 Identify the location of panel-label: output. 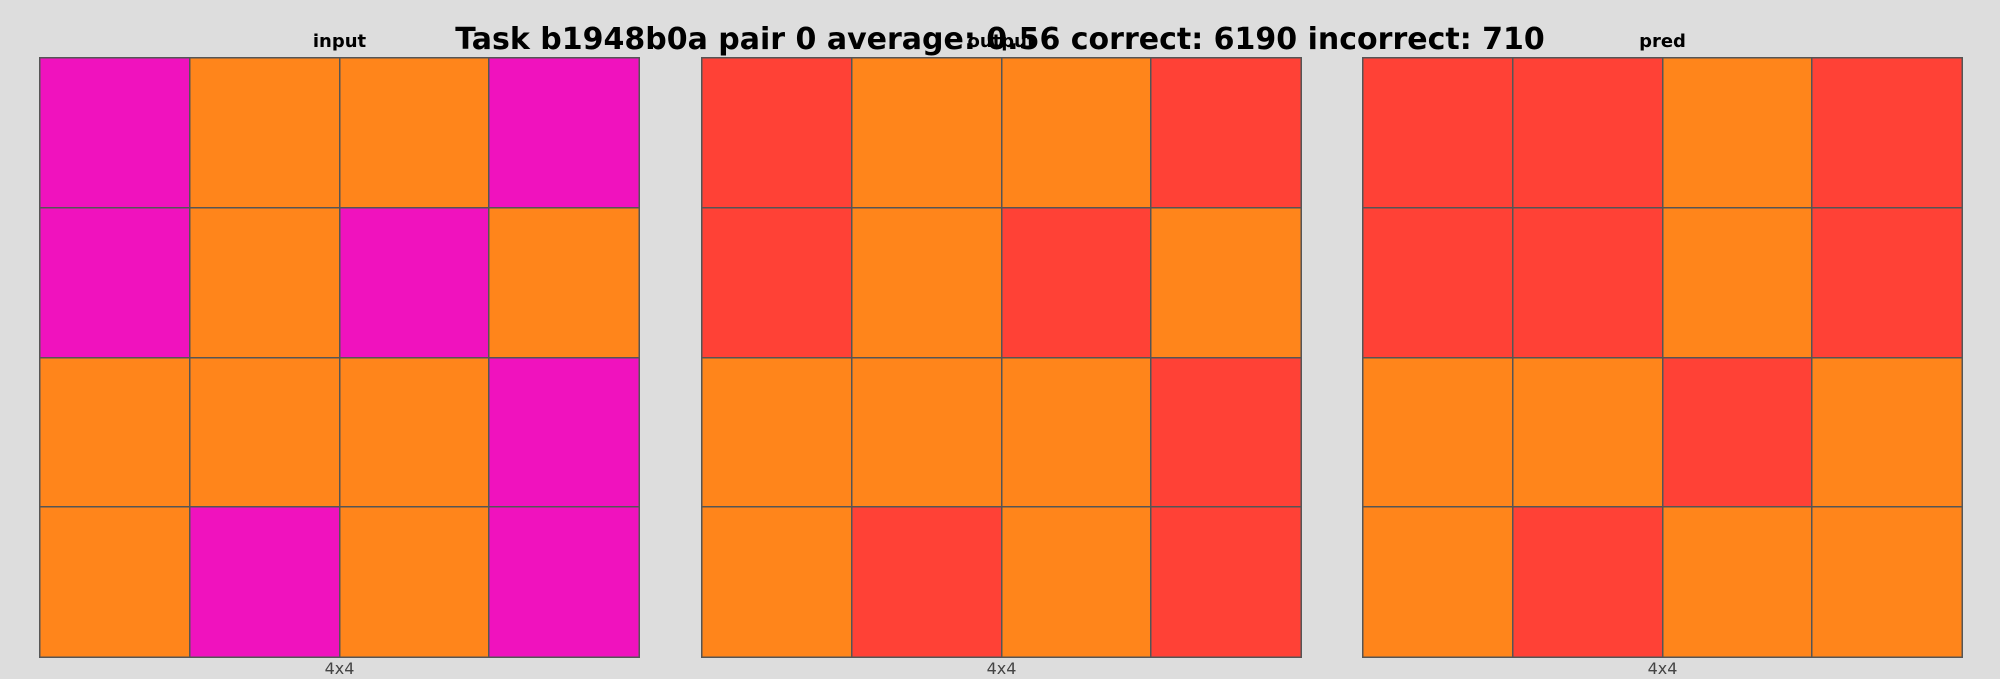
(1001, 41).